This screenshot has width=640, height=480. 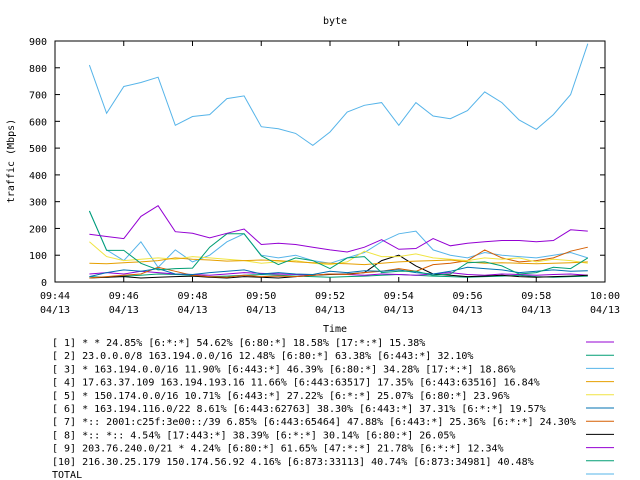 What do you see at coordinates (11, 161) in the screenshot?
I see `y-axis-label: traffic (Mbps)` at bounding box center [11, 161].